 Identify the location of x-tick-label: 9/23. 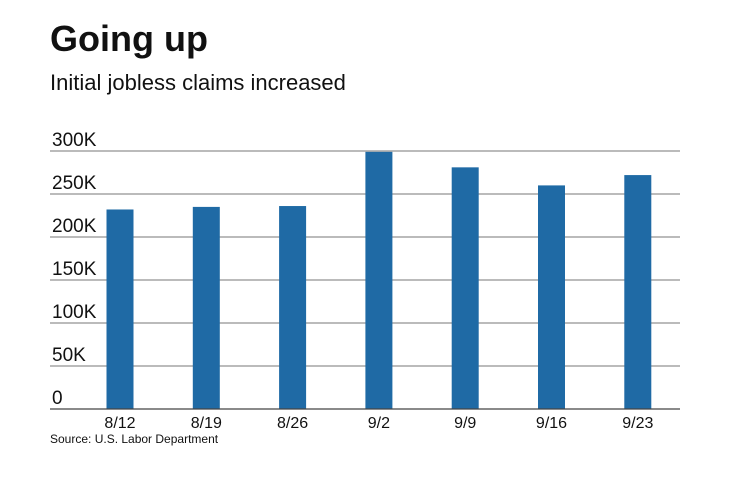
(637, 423).